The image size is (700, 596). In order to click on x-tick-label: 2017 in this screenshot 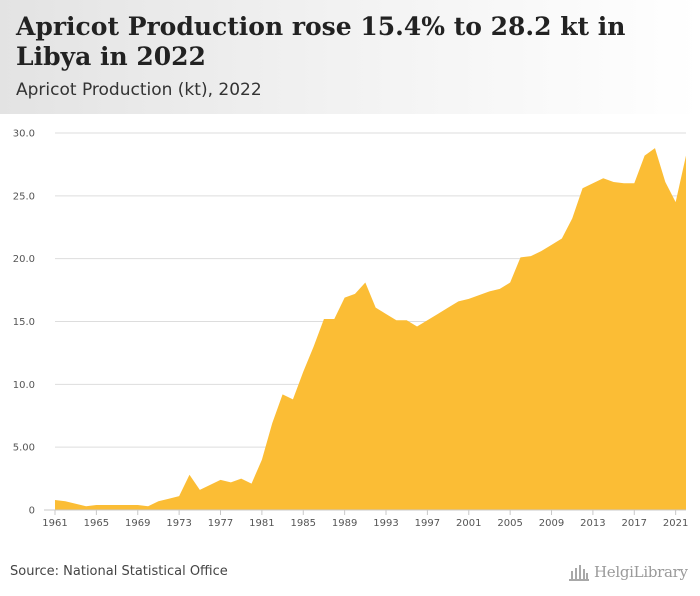, I will do `click(634, 523)`.